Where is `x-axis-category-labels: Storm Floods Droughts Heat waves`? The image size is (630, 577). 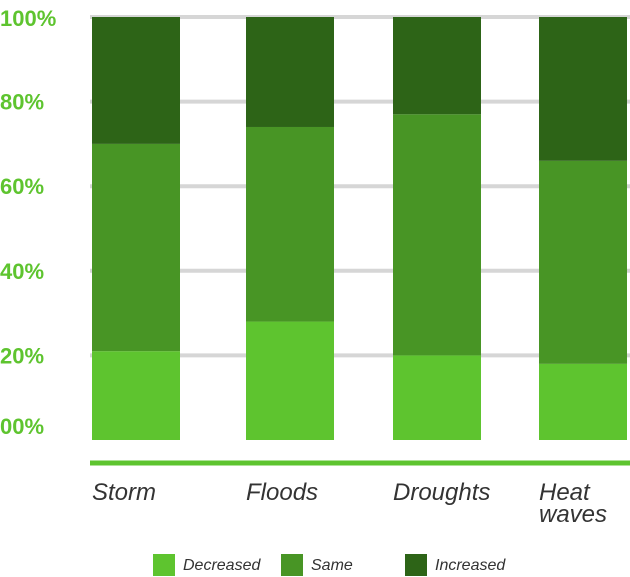 x-axis-category-labels: Storm Floods Droughts Heat waves is located at coordinates (349, 503).